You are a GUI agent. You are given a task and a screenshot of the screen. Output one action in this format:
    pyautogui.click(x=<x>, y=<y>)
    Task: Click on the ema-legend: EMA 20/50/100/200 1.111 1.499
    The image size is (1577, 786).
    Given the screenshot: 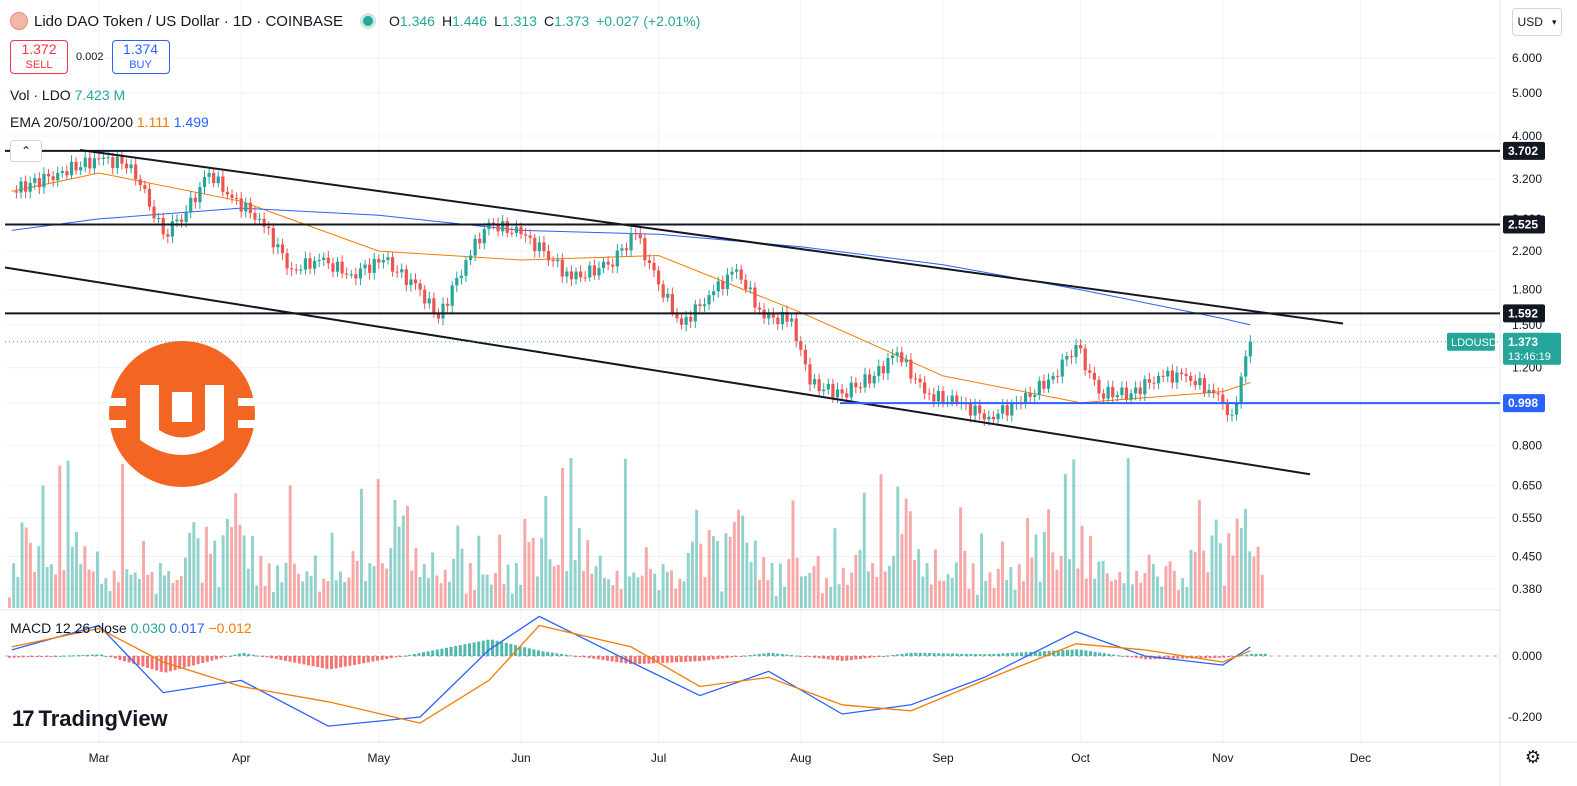 What is the action you would take?
    pyautogui.click(x=109, y=122)
    